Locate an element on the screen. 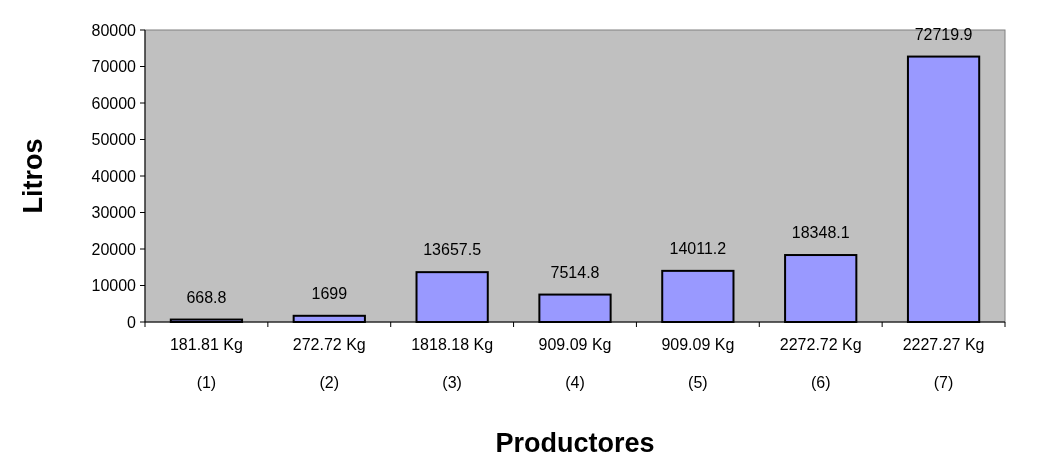  category-label: 181.81 Kg (1) is located at coordinates (206, 363).